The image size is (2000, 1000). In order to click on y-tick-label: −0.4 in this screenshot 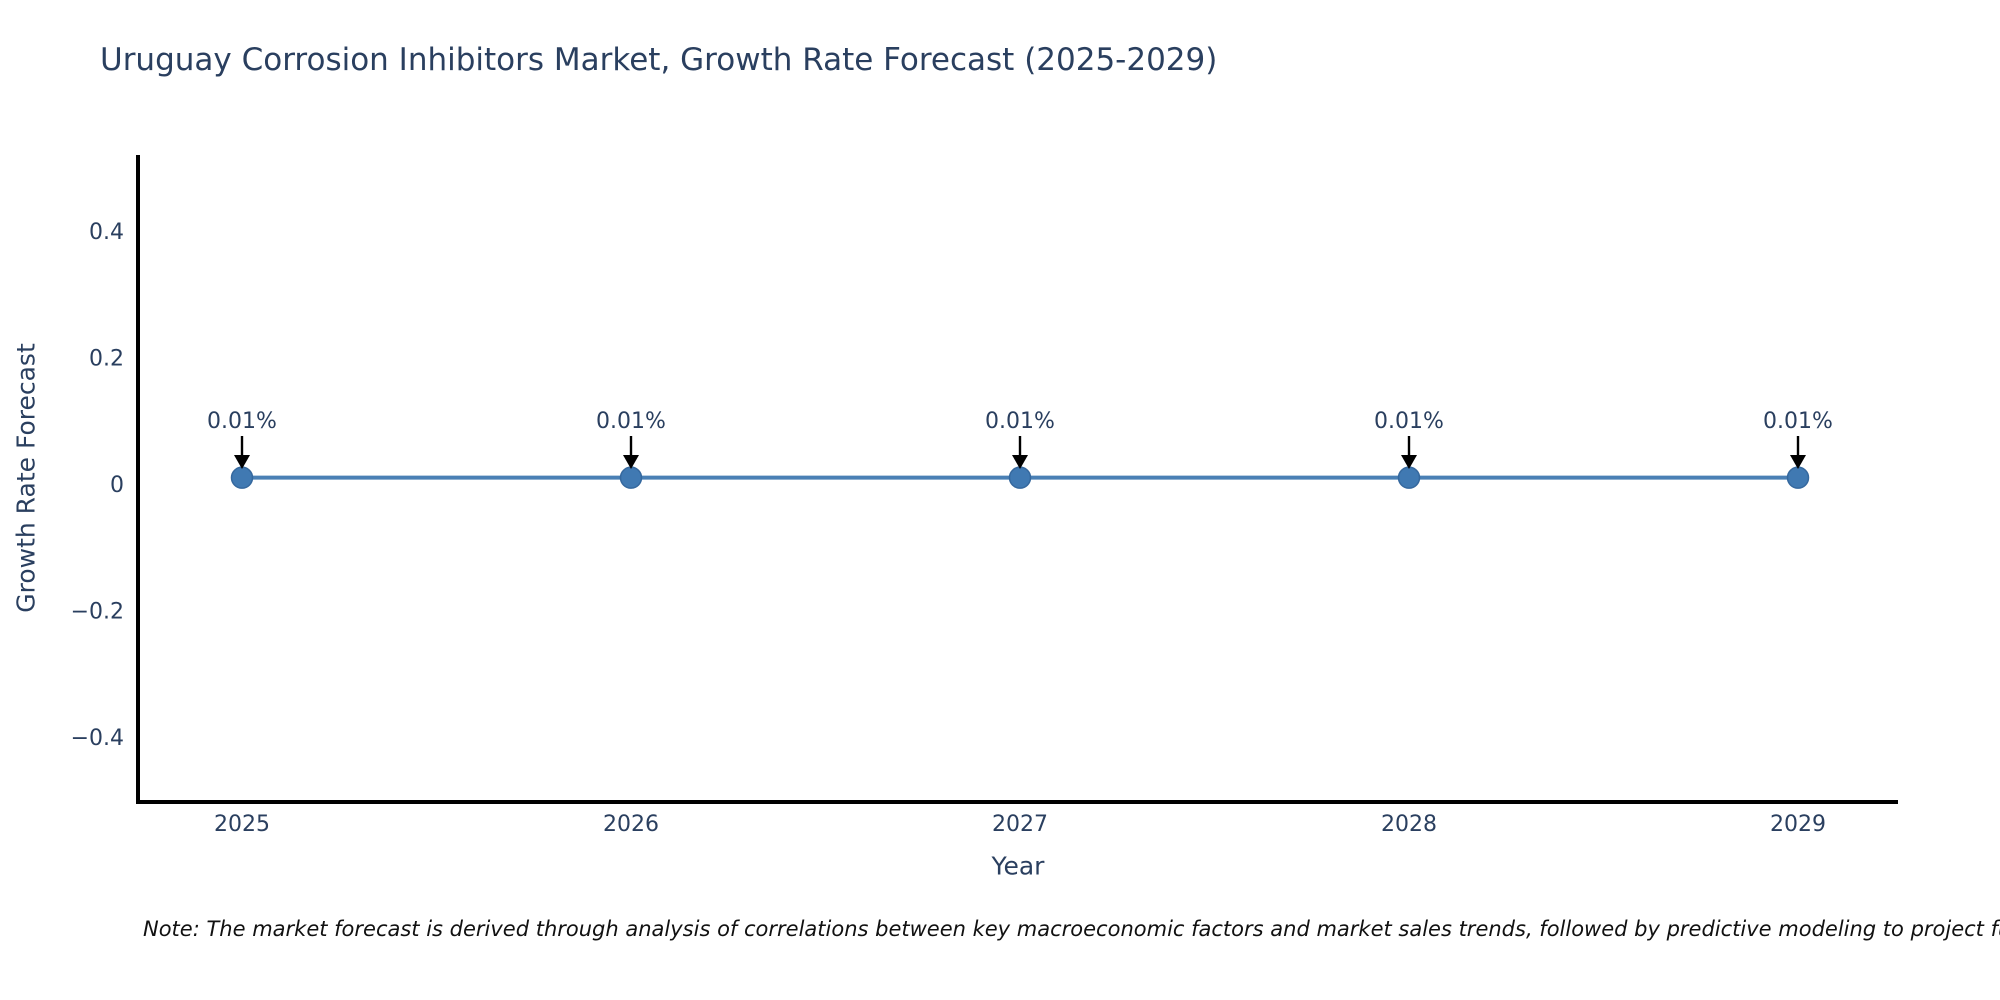, I will do `click(97, 738)`.